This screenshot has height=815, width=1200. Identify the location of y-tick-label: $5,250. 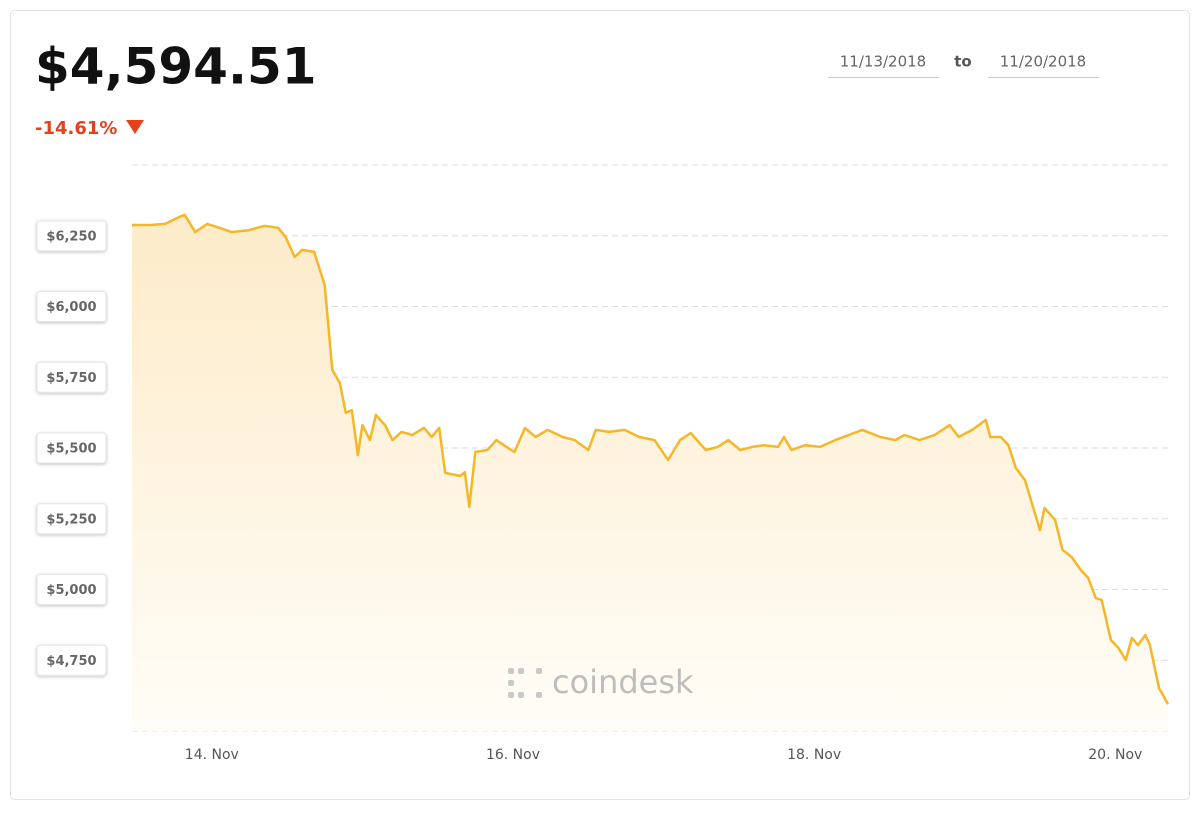
(71, 519).